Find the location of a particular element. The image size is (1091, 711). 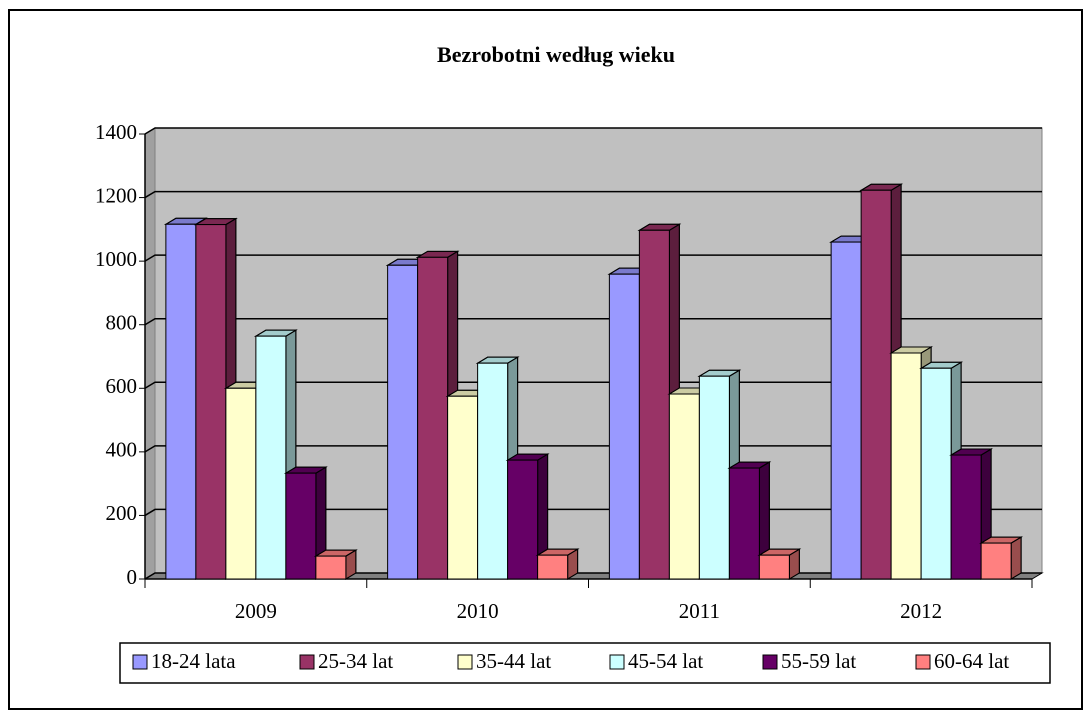

legend-label: 55-59 lat is located at coordinates (818, 661).